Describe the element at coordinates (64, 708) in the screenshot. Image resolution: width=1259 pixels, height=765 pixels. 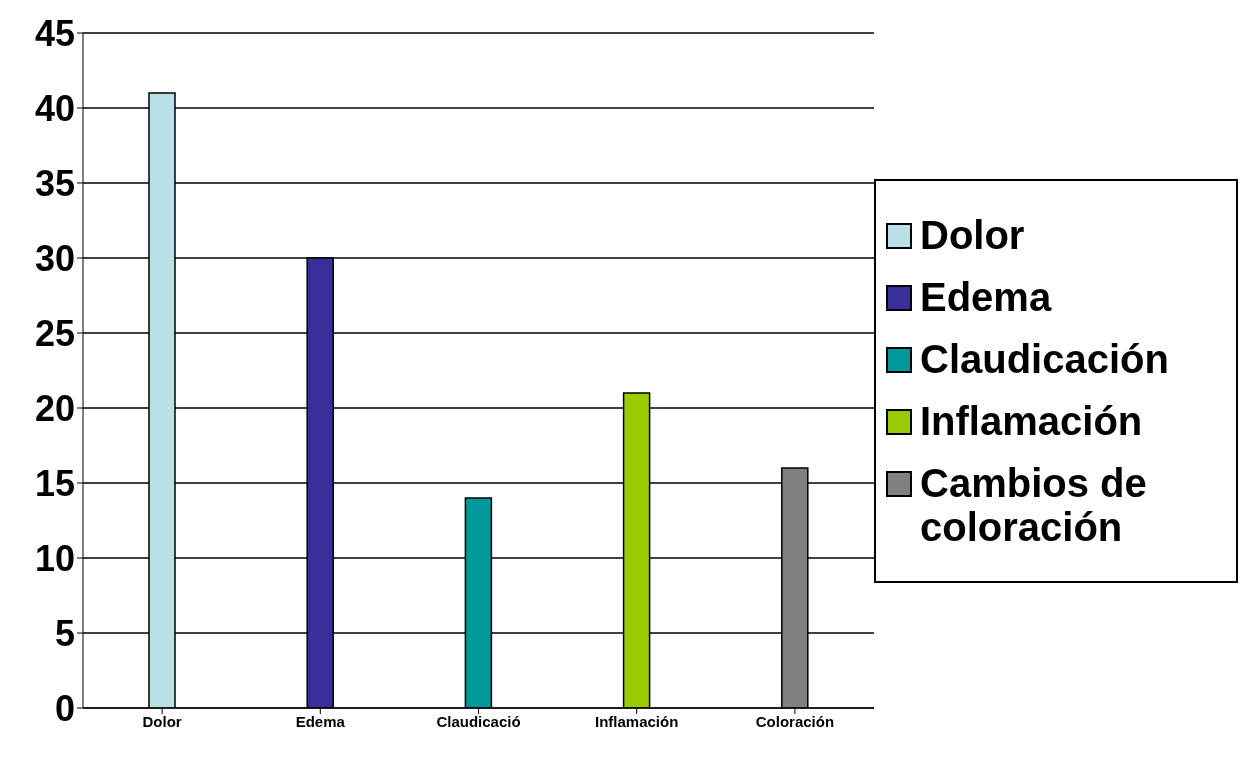
I see `y-tick-label: 0` at that location.